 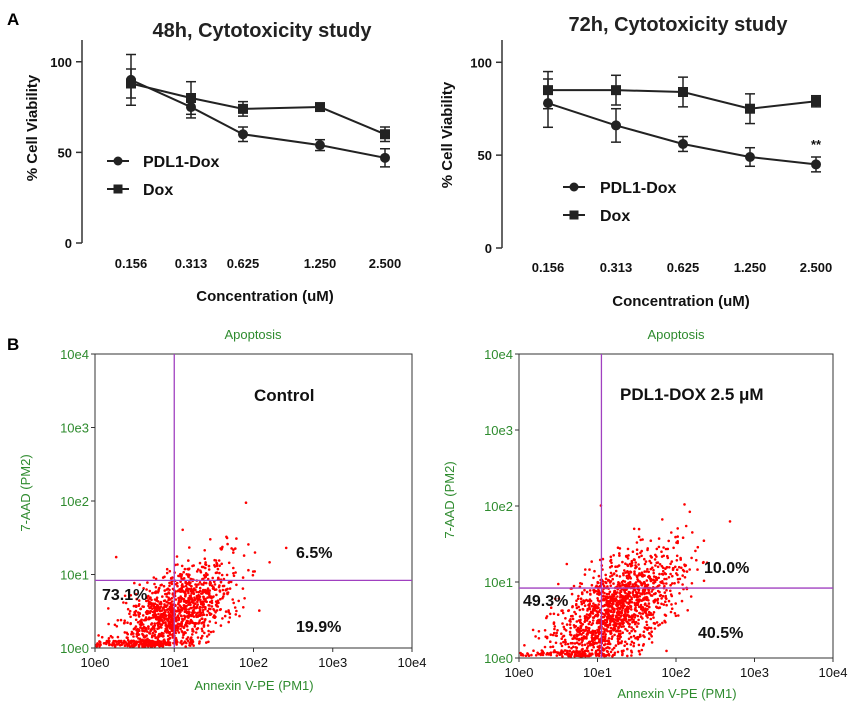 What do you see at coordinates (332, 662) in the screenshot?
I see `x-tick-label: 10e3` at bounding box center [332, 662].